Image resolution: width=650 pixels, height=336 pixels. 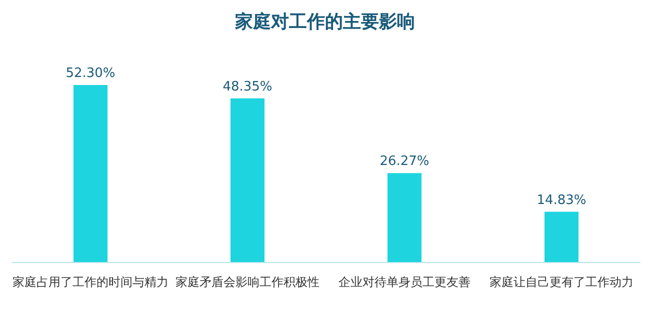 What do you see at coordinates (90, 282) in the screenshot?
I see `x-tick-label: 家庭占用了工作的时间与精力` at bounding box center [90, 282].